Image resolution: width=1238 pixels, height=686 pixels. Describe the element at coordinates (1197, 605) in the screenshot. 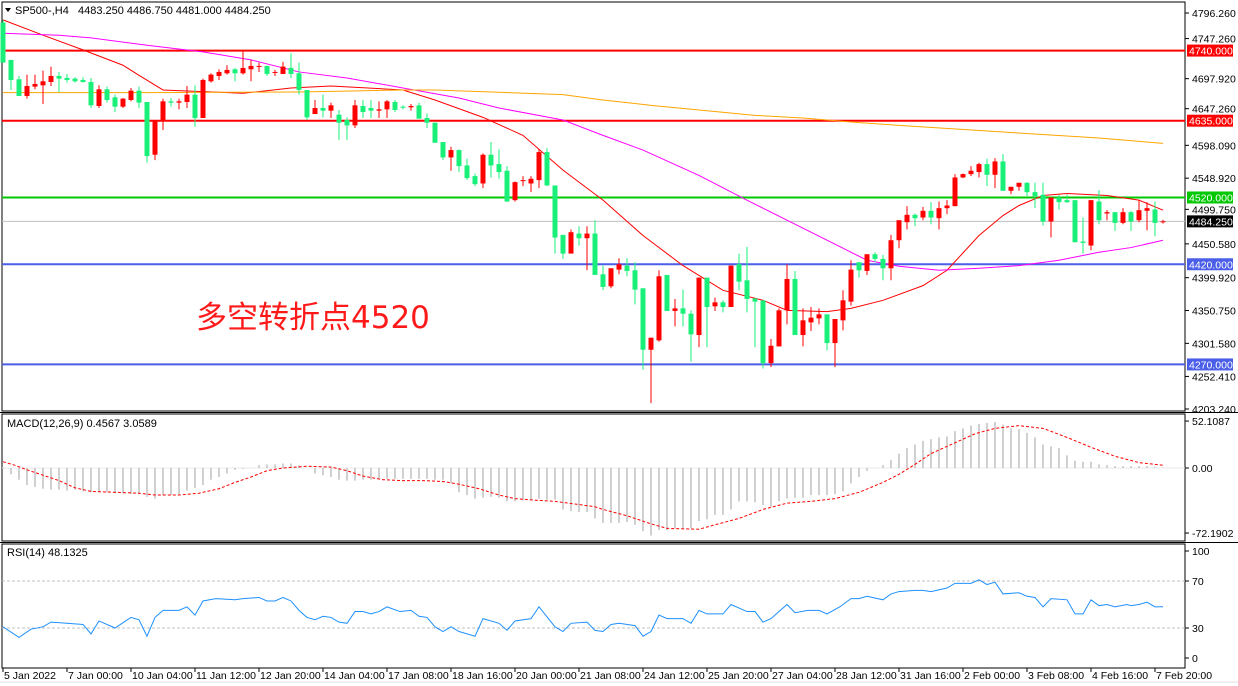

I see `rsi-axis: 100 70 30 0` at that location.